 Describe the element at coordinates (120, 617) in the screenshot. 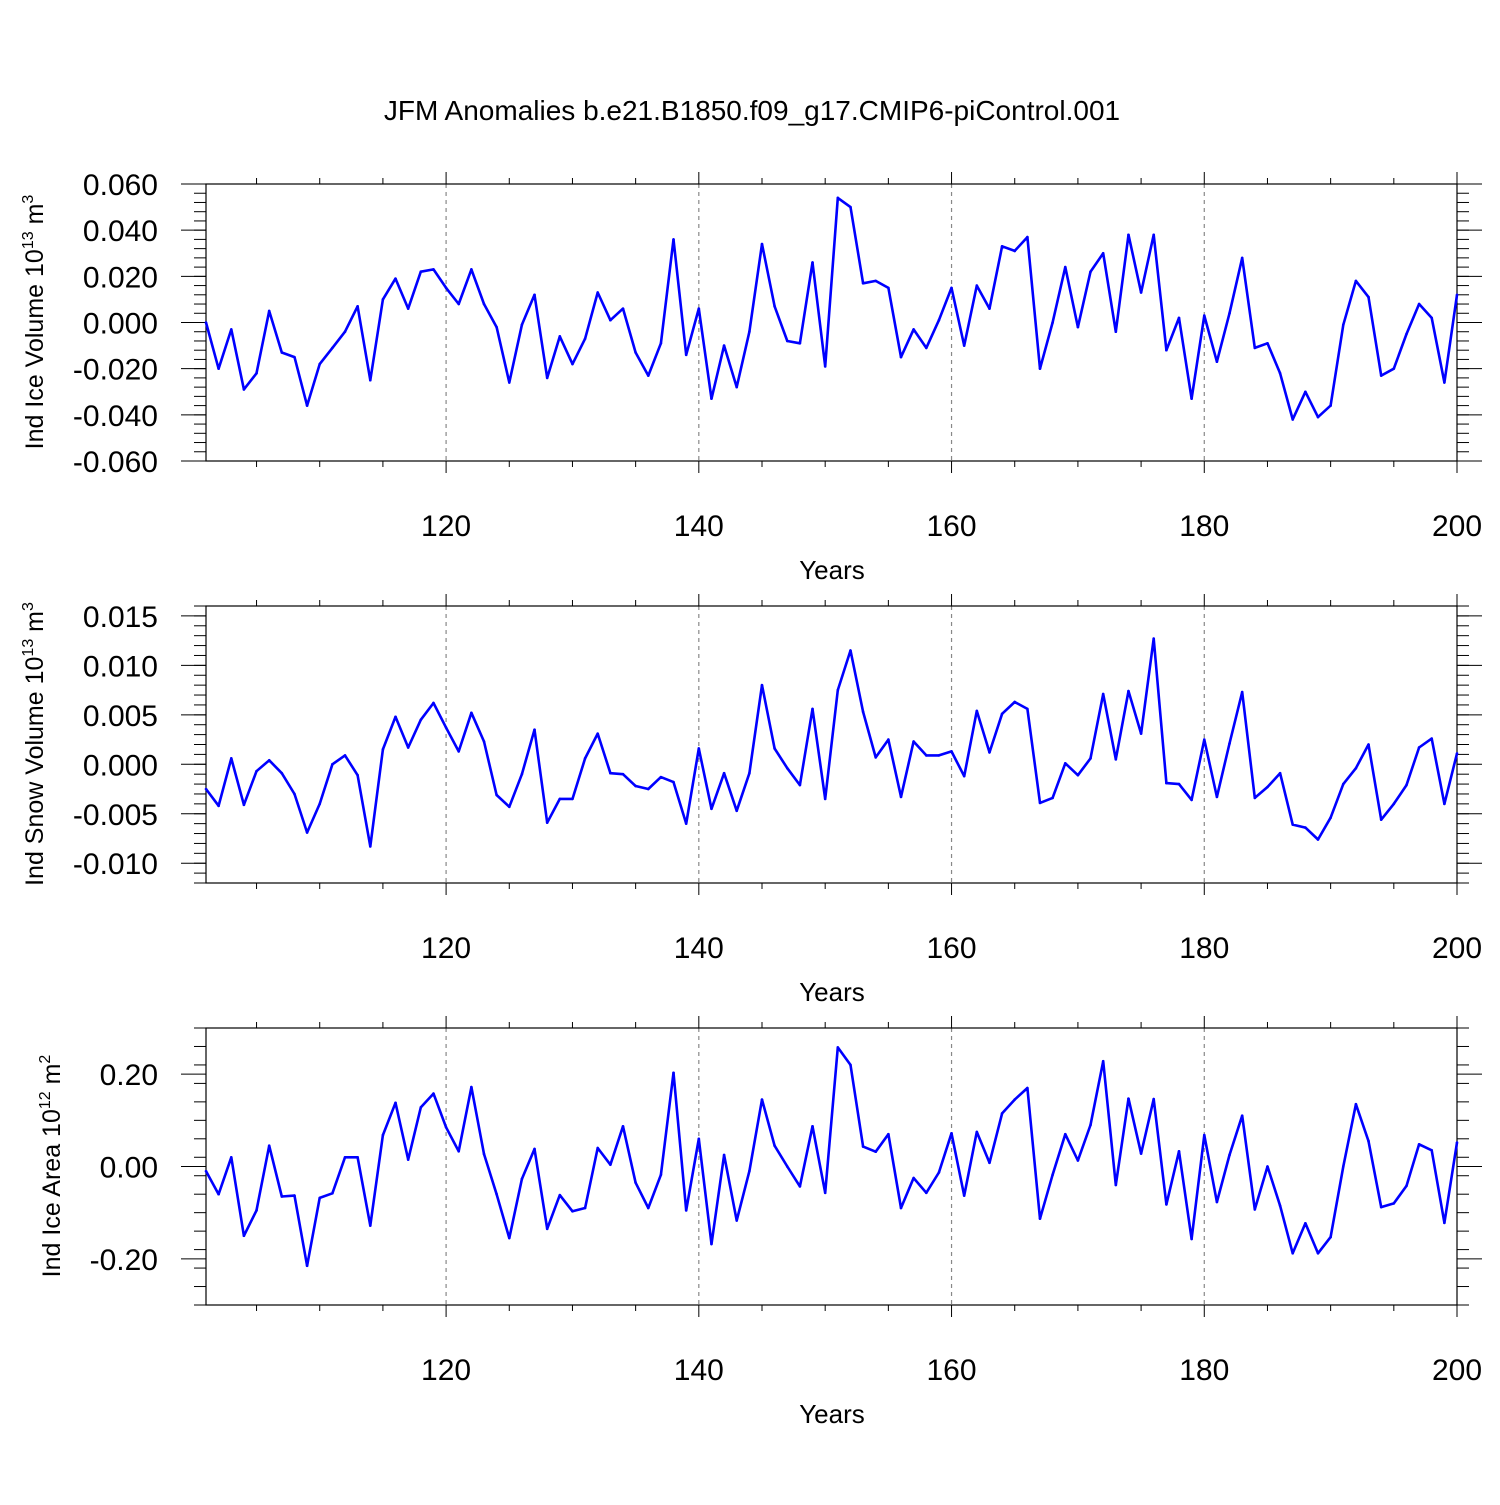

I see `y-tick-label: 0.015` at that location.